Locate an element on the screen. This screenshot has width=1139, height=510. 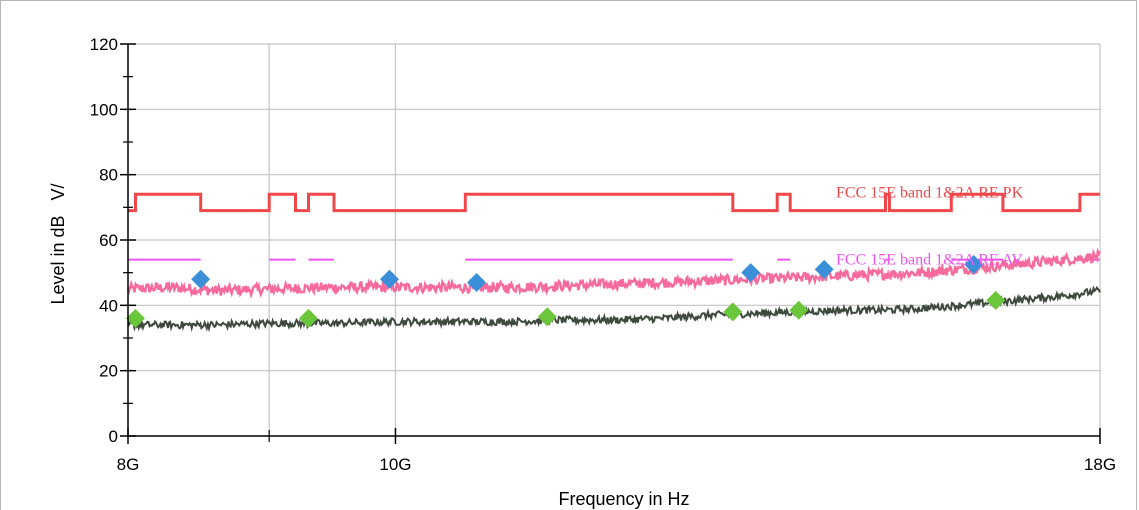
limit-lines is located at coordinates (614, 226).